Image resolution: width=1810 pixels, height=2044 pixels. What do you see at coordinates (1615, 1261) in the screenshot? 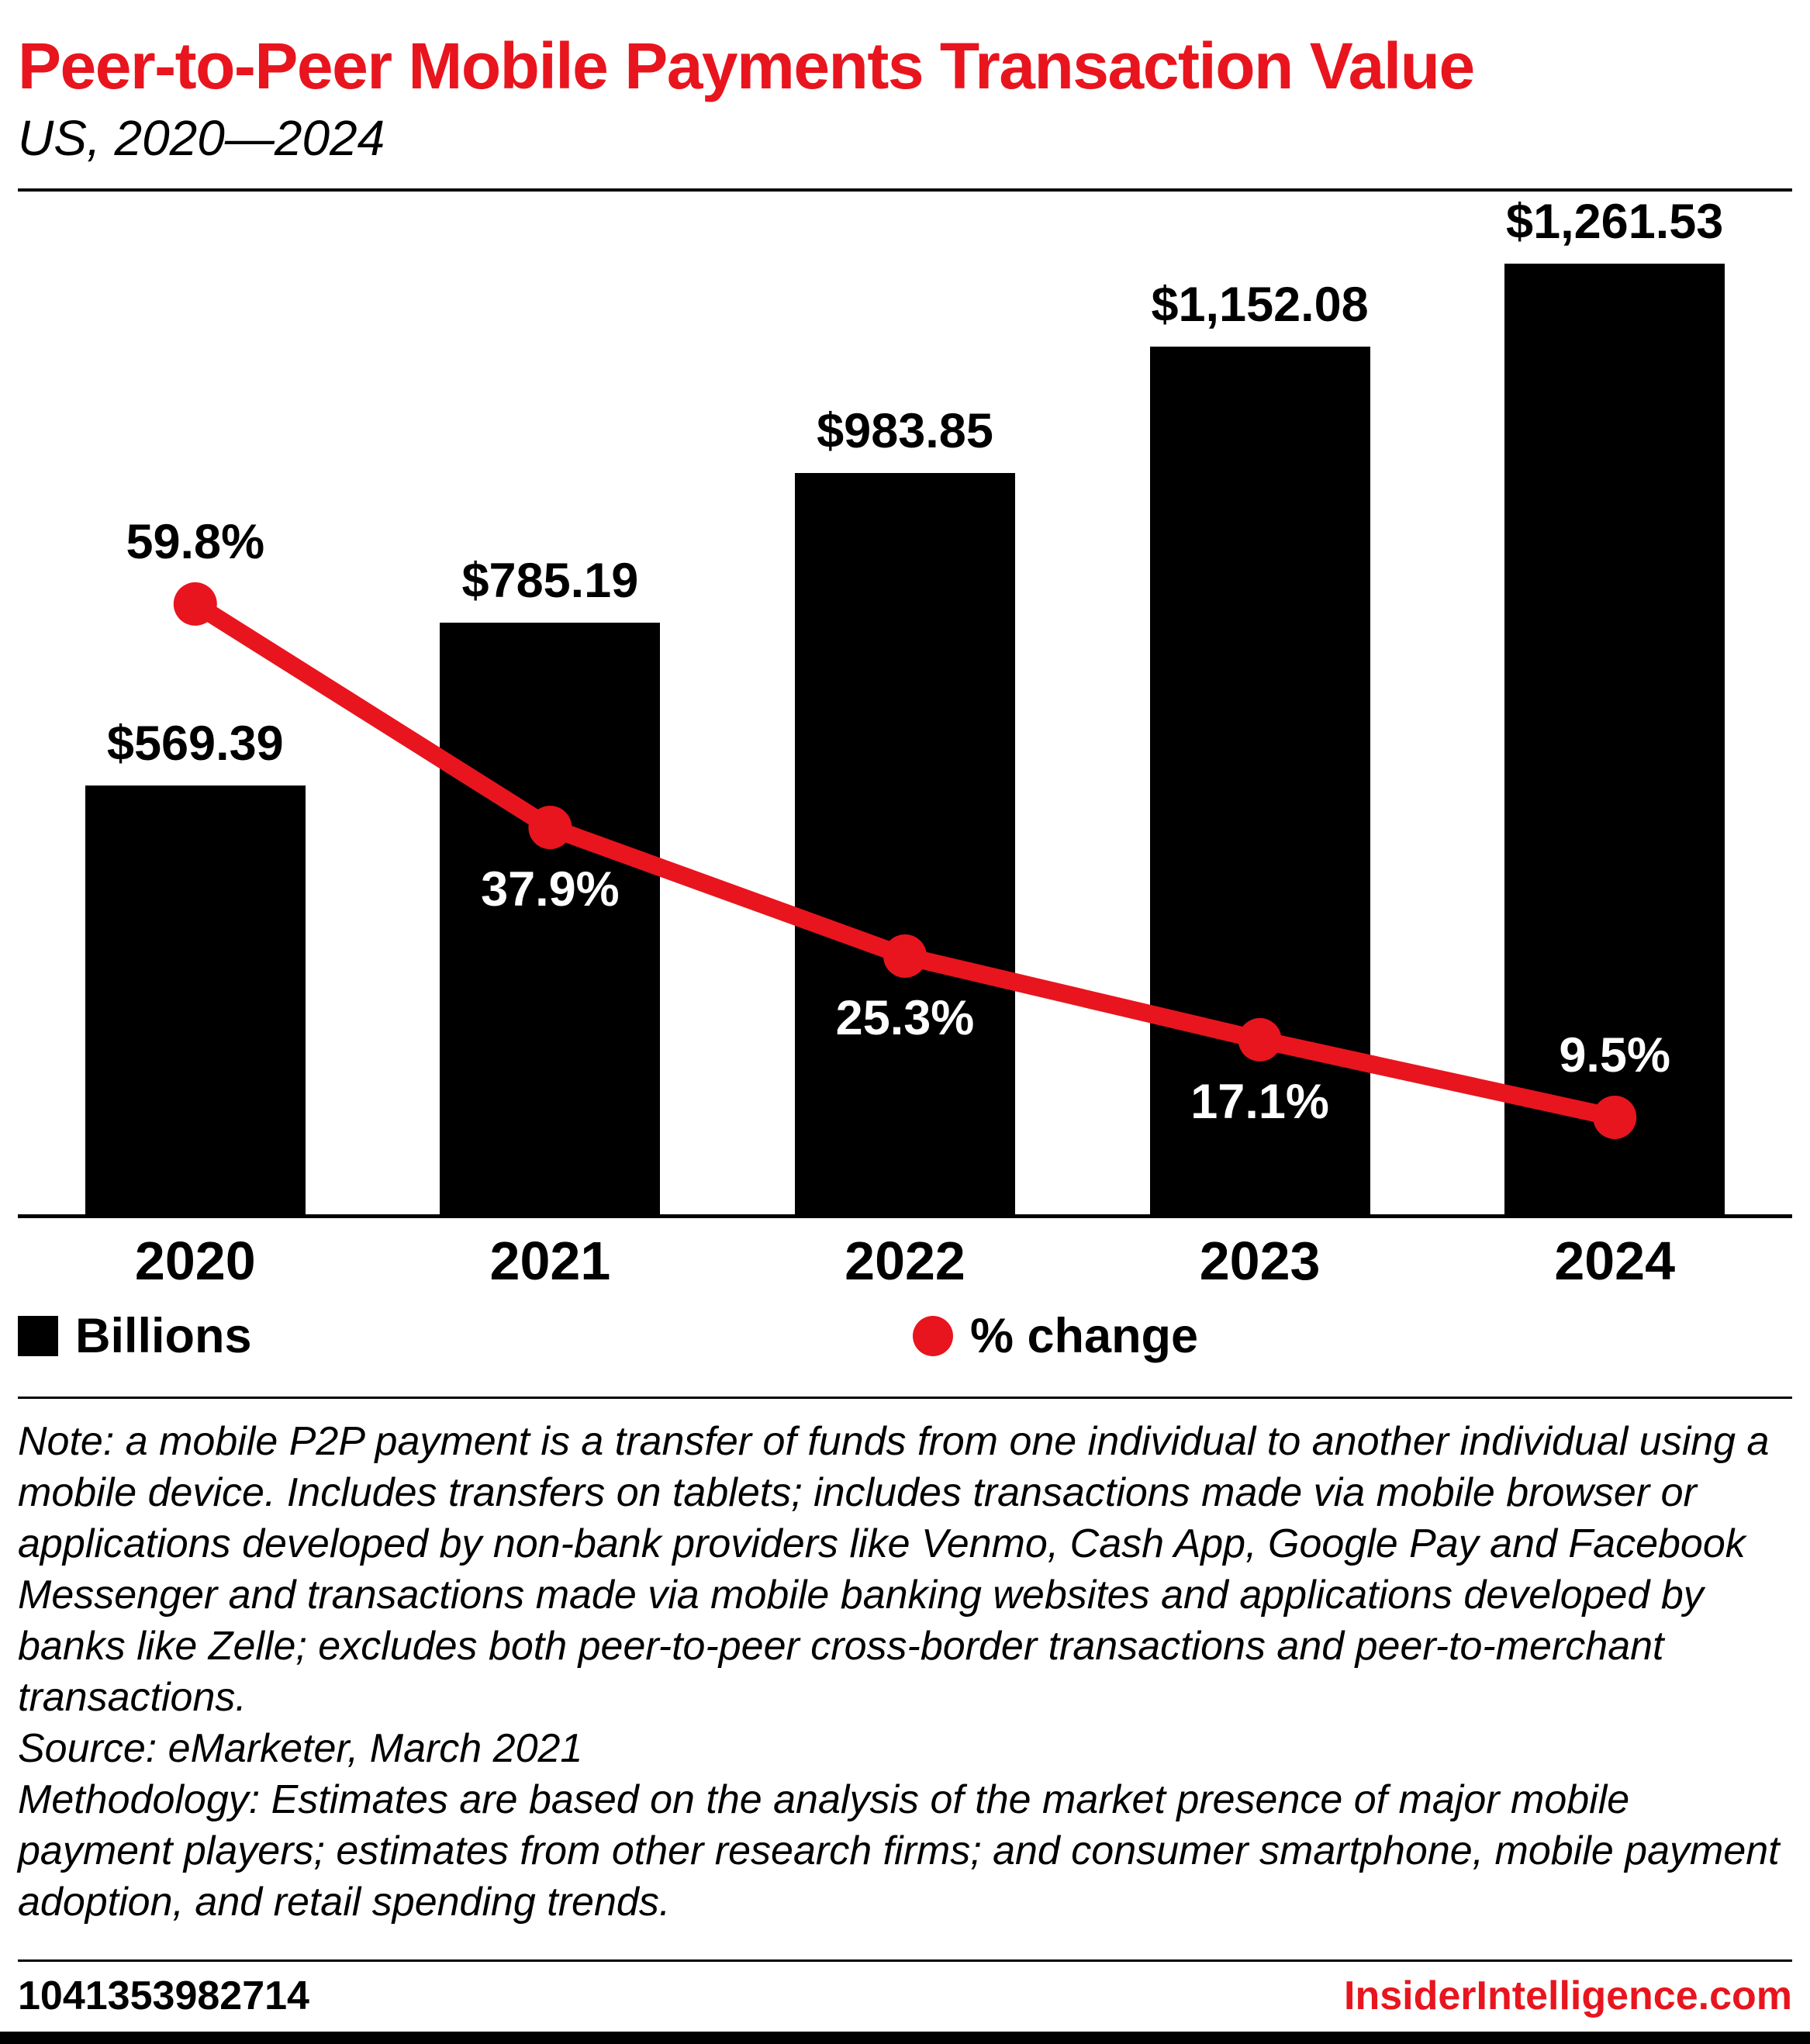
I see `x-axis-label-2024: 2024` at bounding box center [1615, 1261].